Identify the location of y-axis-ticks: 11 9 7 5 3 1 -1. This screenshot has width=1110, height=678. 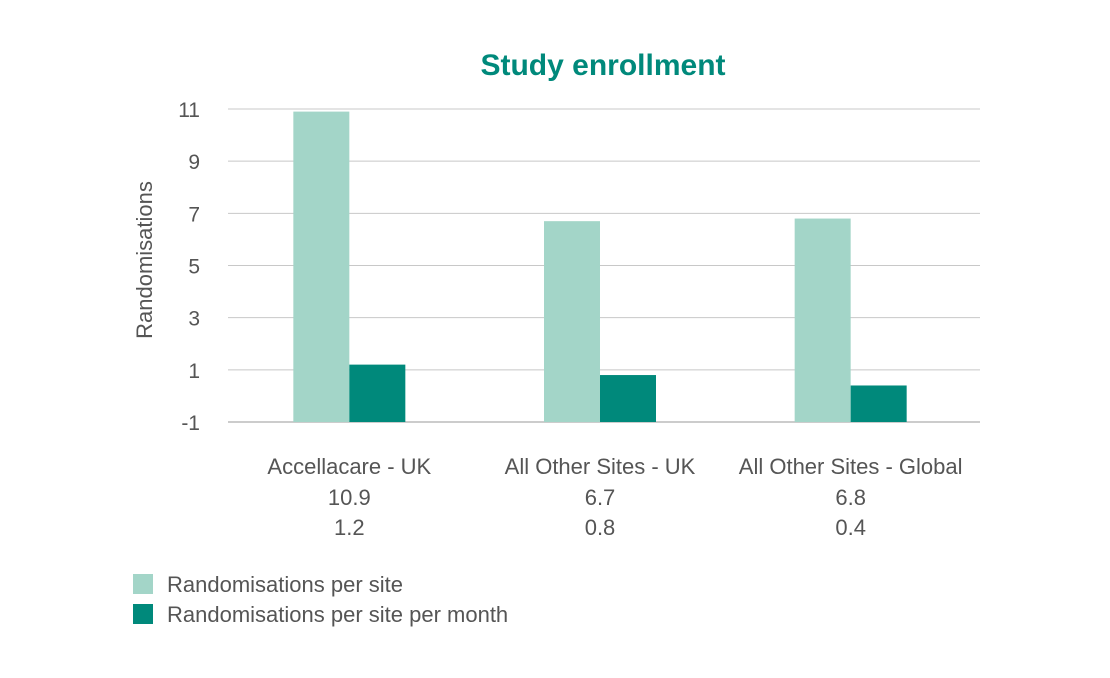
(189, 267).